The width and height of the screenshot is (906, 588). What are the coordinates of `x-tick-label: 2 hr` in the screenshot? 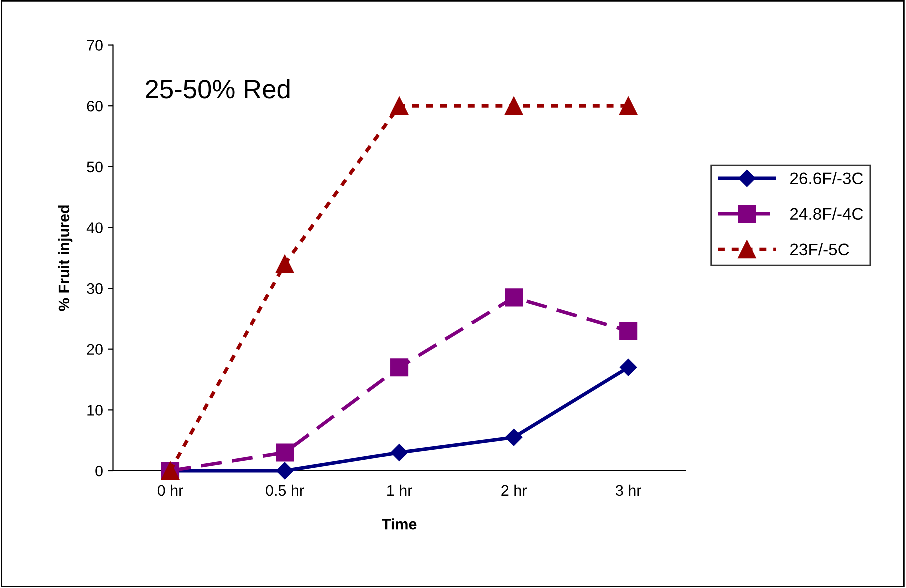 It's located at (514, 490).